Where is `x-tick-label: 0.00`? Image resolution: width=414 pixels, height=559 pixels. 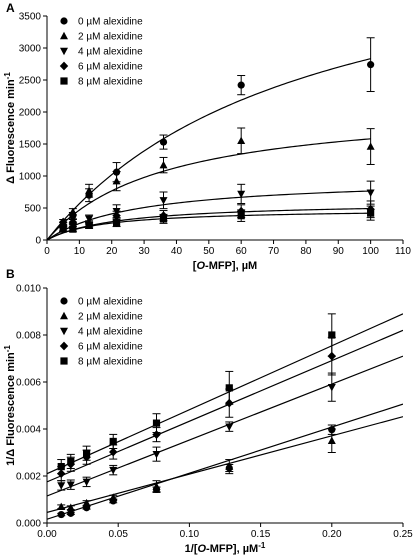 x-tick-label: 0.00 is located at coordinates (47, 534).